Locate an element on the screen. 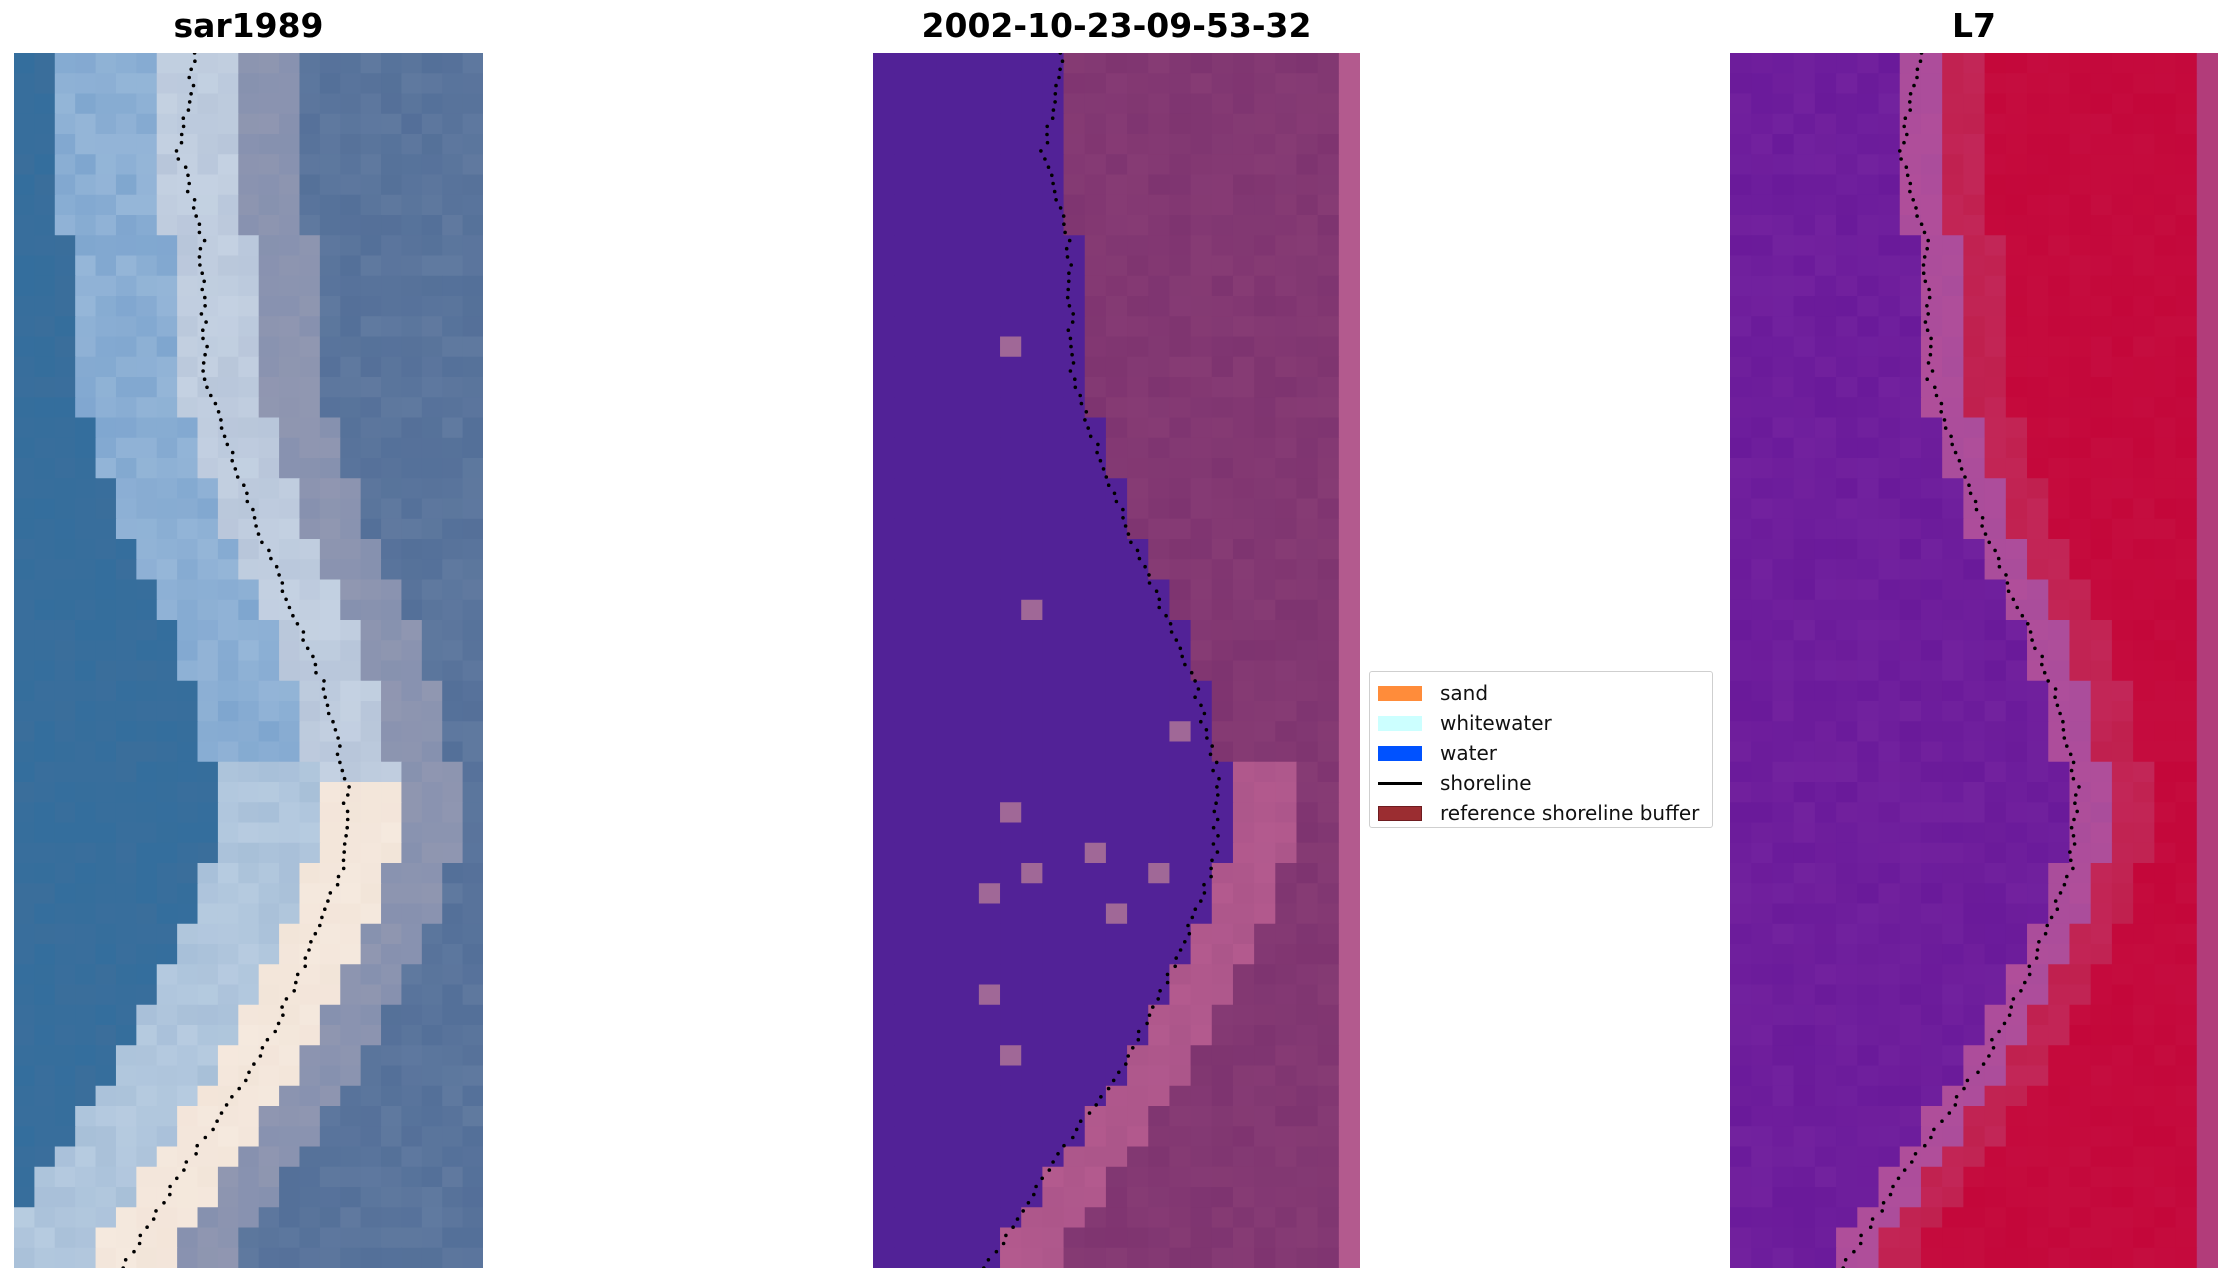  legend-label: shoreline is located at coordinates (1486, 783).